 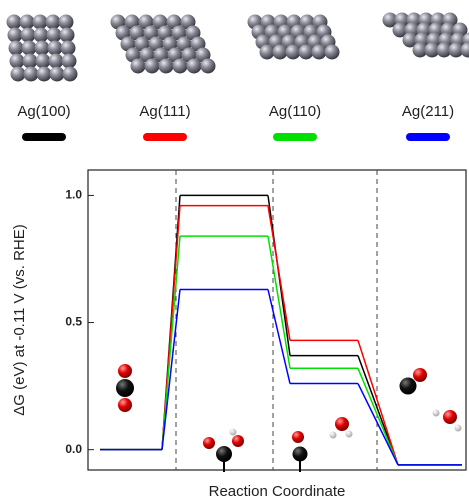 I want to click on y-tick-label: 1.0, so click(x=73, y=195).